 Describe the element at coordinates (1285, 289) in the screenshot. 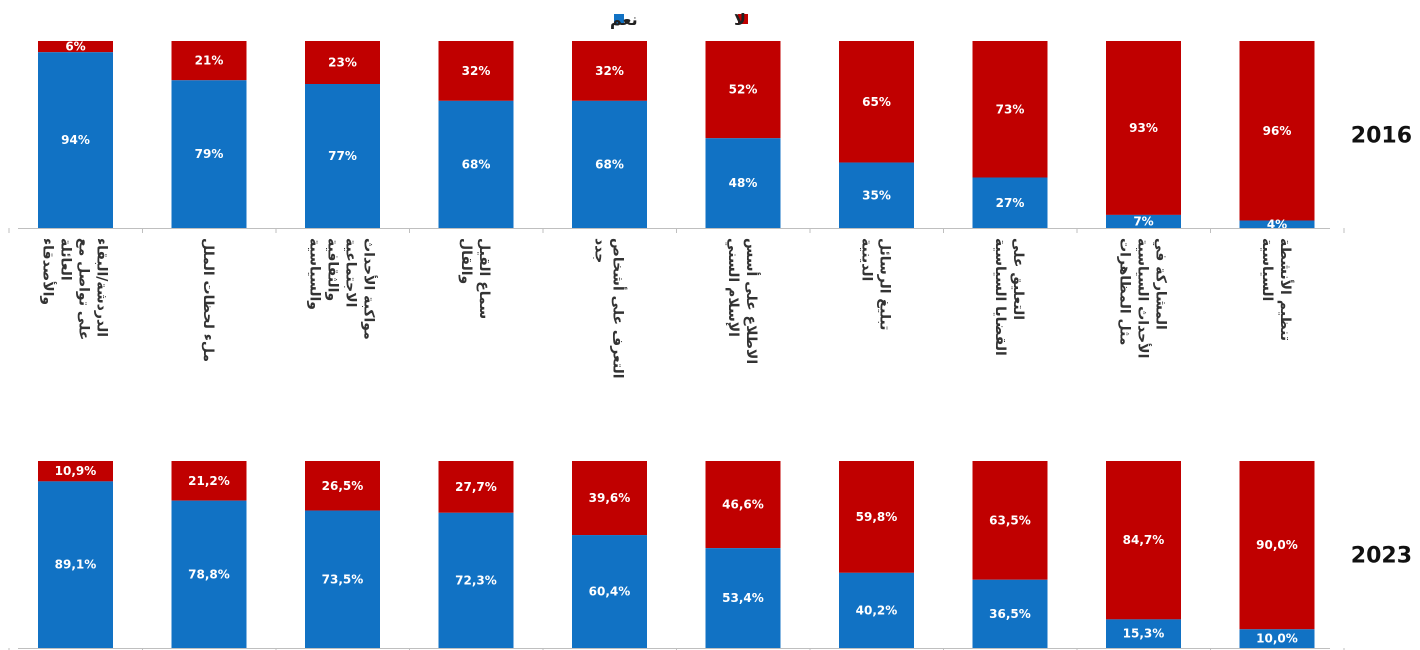

I see `category-label-line: تنظيم الأنشطة` at that location.